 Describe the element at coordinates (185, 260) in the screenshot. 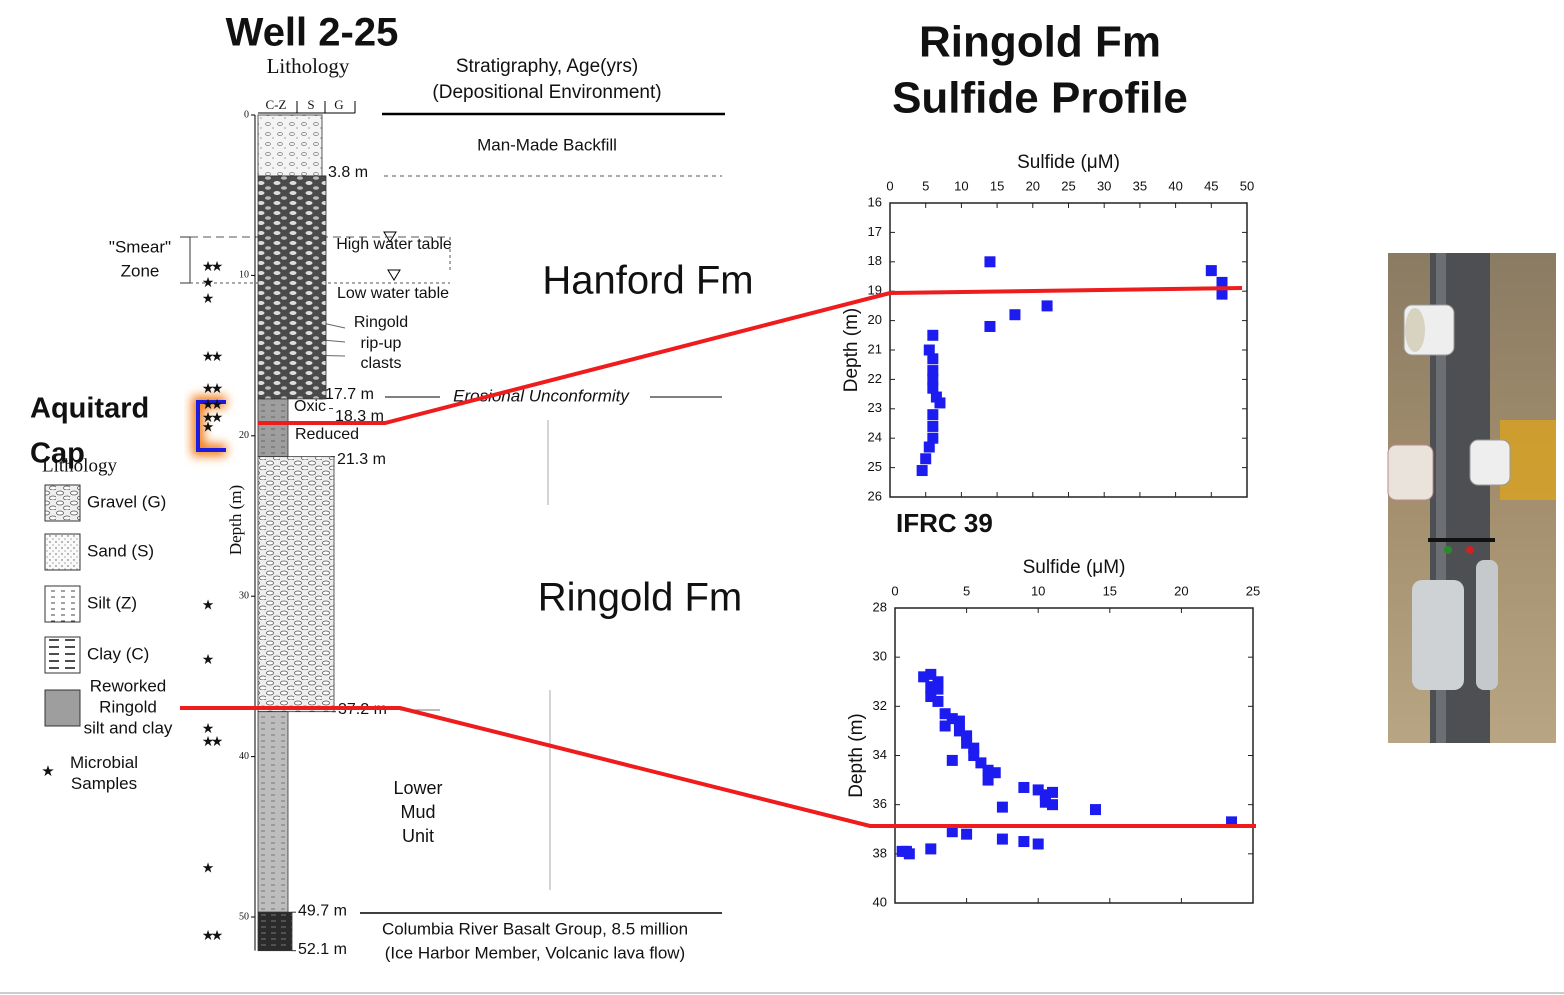

I see `smear-bracket` at that location.